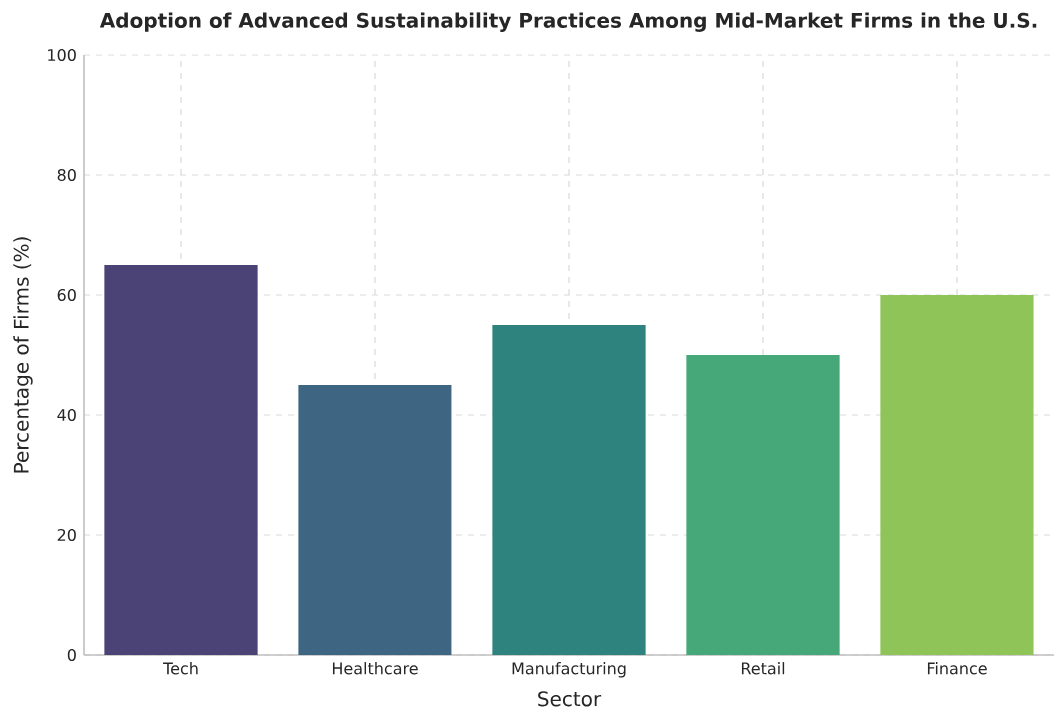 This screenshot has height=715, width=1054. What do you see at coordinates (375, 668) in the screenshot?
I see `x-tick-label: Healthcare` at bounding box center [375, 668].